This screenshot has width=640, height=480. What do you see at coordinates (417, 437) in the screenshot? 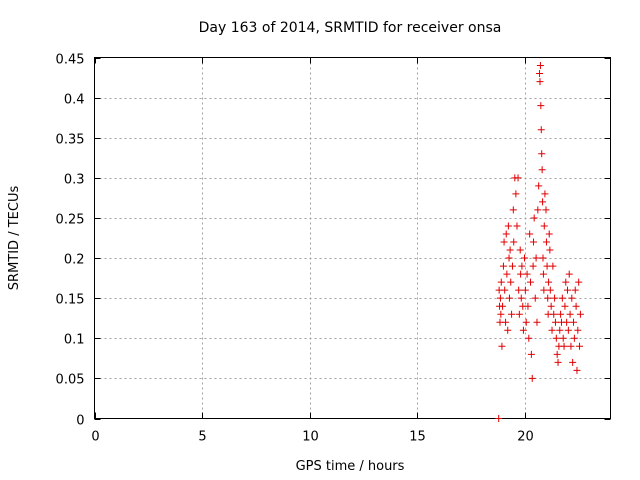
I see `x-tick-label: 15` at bounding box center [417, 437].